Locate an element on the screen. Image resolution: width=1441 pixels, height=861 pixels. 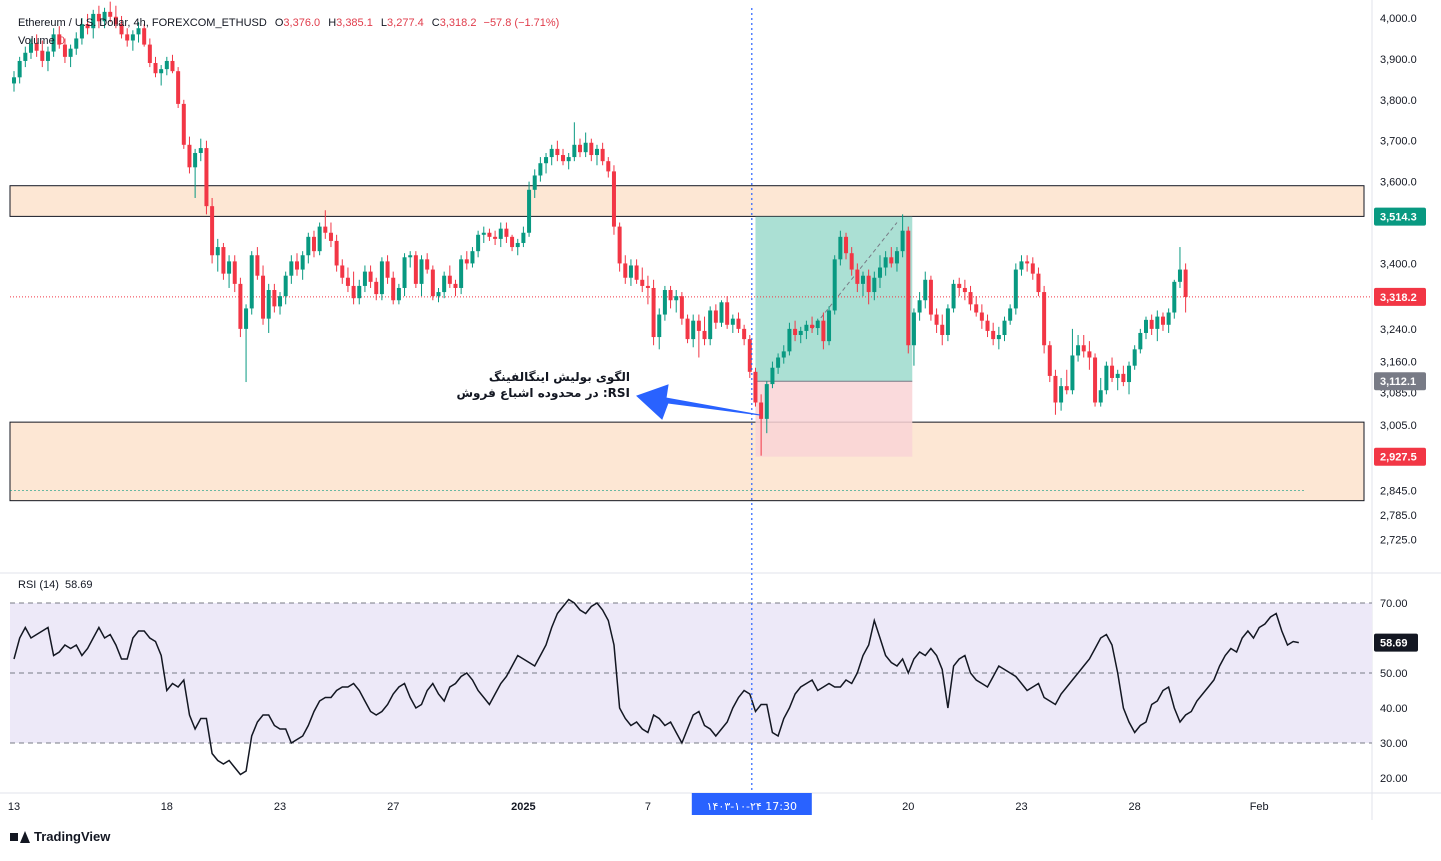
tradingview-logo: TradingView is located at coordinates (60, 836).